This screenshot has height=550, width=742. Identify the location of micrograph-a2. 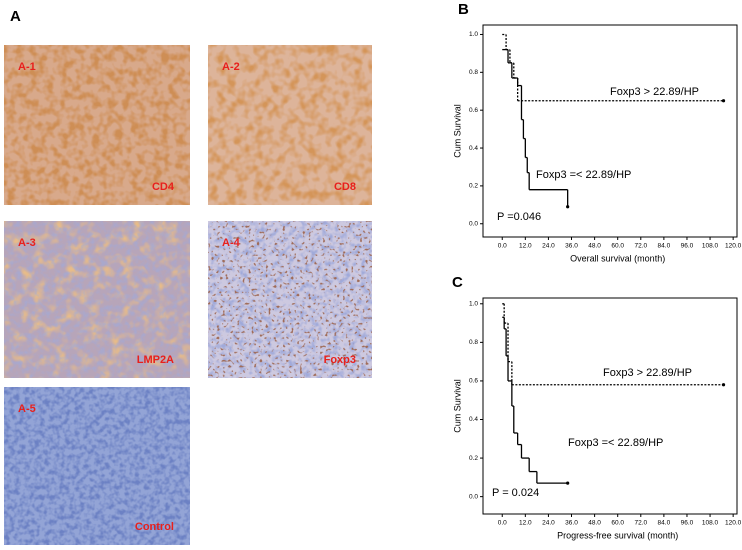
(290, 125).